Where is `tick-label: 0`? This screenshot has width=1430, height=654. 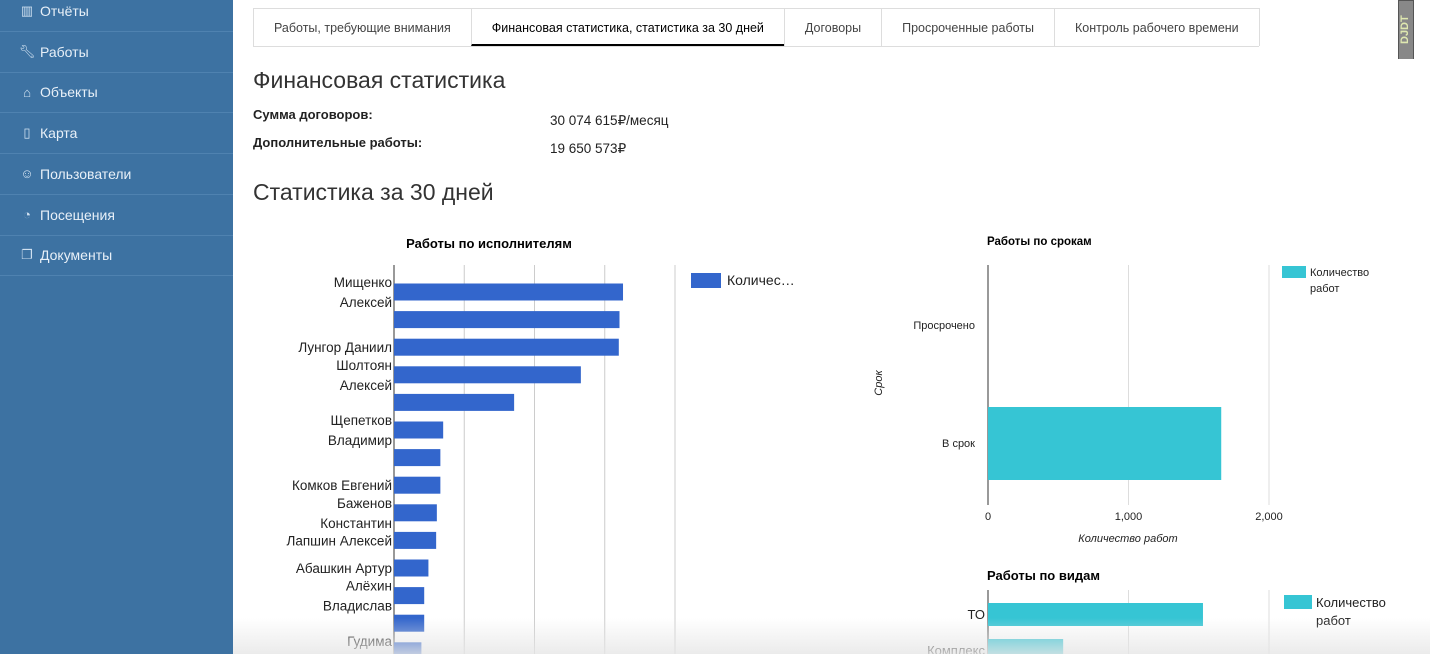 tick-label: 0 is located at coordinates (988, 517).